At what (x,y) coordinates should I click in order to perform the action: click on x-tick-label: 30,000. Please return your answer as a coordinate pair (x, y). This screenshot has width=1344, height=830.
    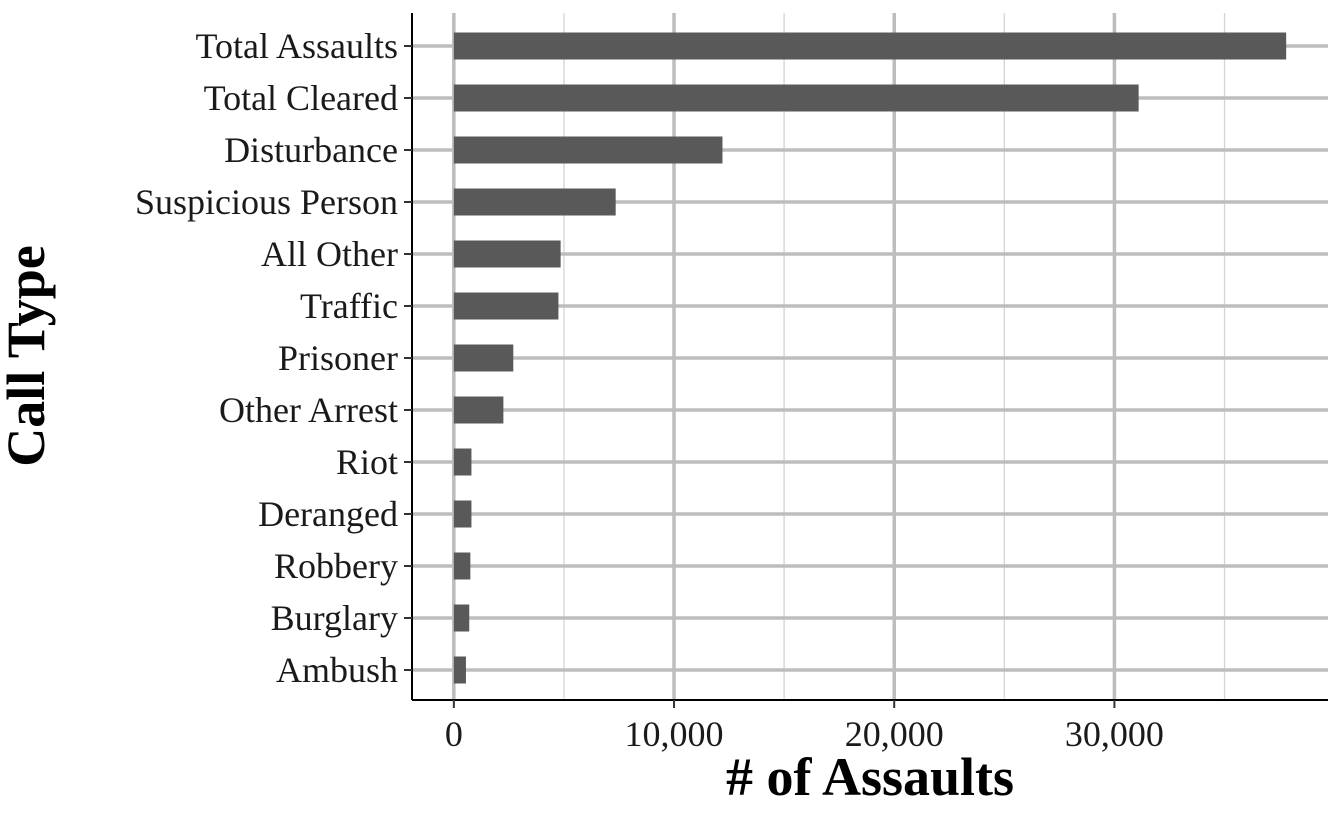
    Looking at the image, I should click on (1114, 734).